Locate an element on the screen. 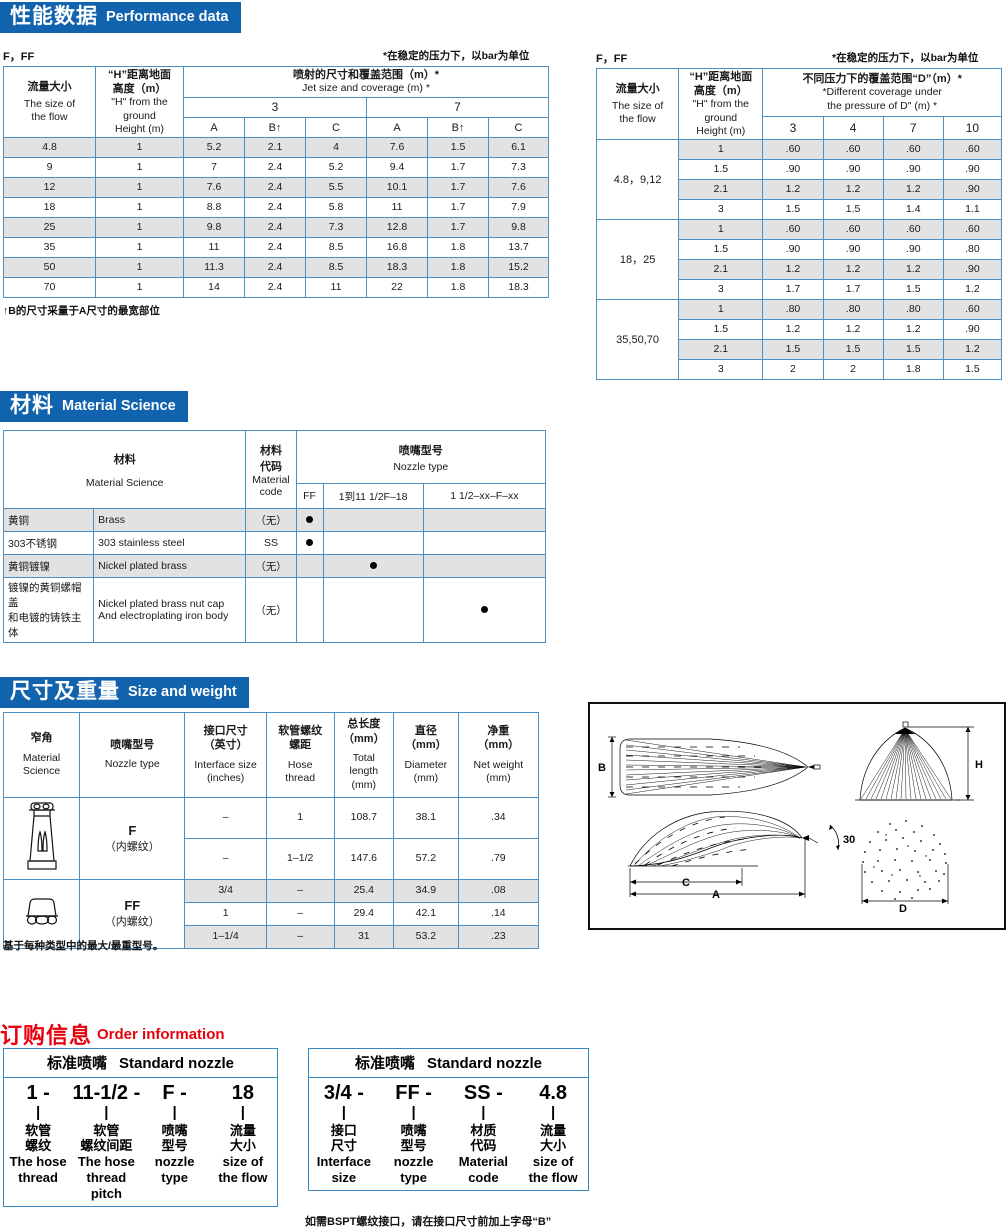 This screenshot has height=1229, width=1006. size-header-iface: 接口尺寸 （英寸） Interface size (inches) is located at coordinates (225, 755).